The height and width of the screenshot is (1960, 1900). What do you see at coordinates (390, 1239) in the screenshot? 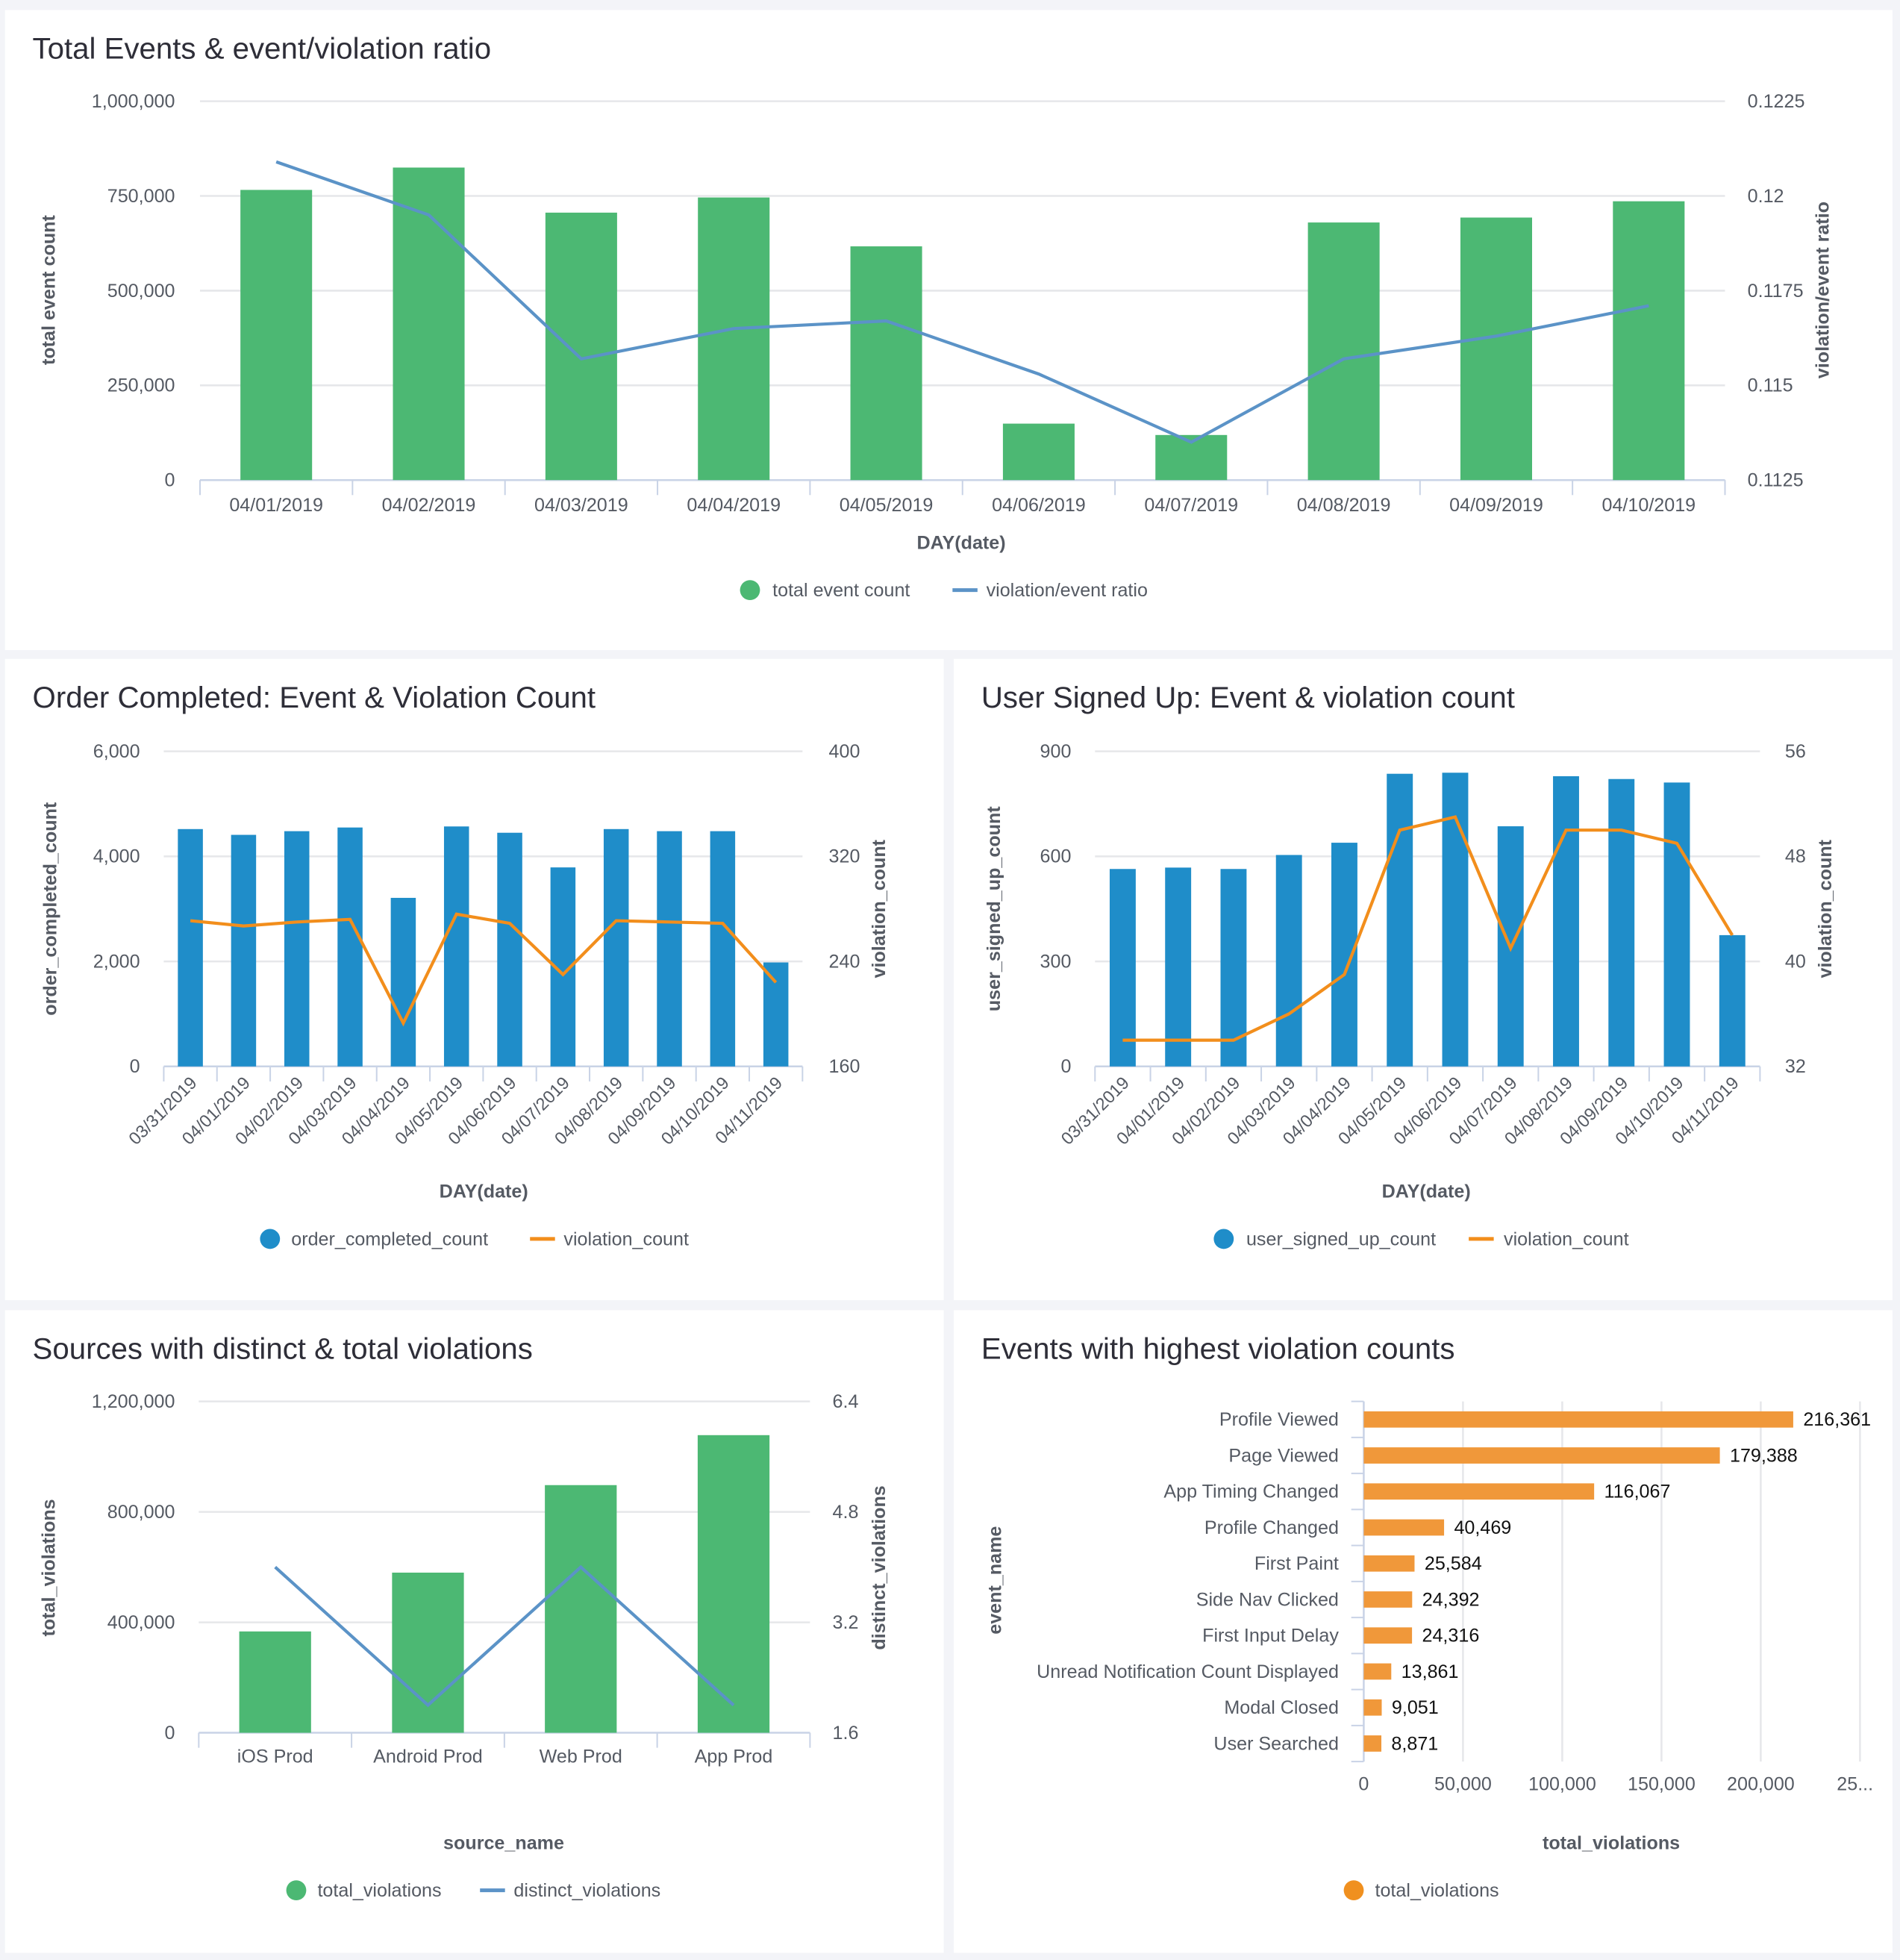
I see `legend-label: order_completed_count` at bounding box center [390, 1239].